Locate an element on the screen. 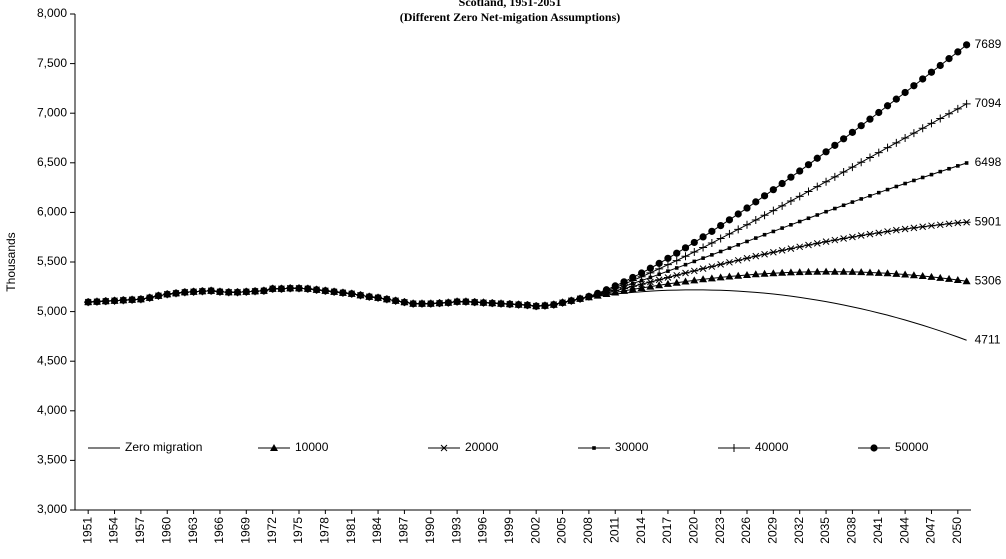 This screenshot has width=1006, height=559. end-label: 7689 is located at coordinates (988, 44).